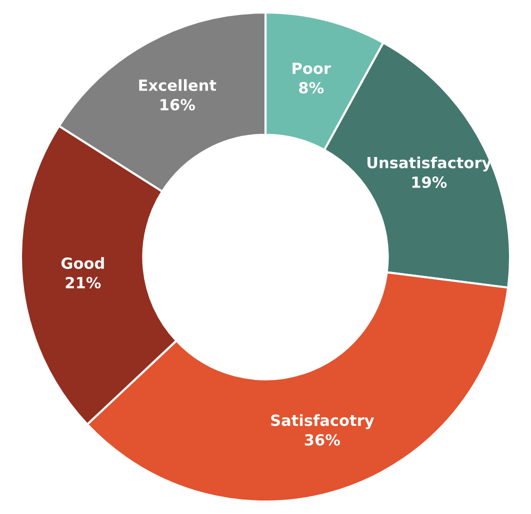  I want to click on data-label: 21%, so click(83, 282).